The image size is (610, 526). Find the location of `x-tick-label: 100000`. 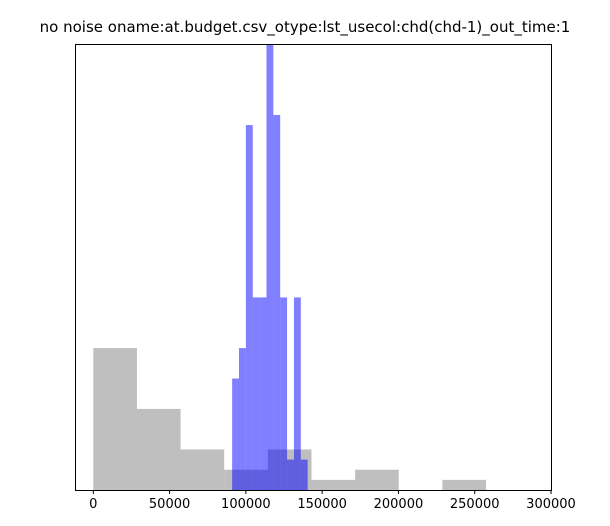

x-tick-label: 100000 is located at coordinates (246, 504).